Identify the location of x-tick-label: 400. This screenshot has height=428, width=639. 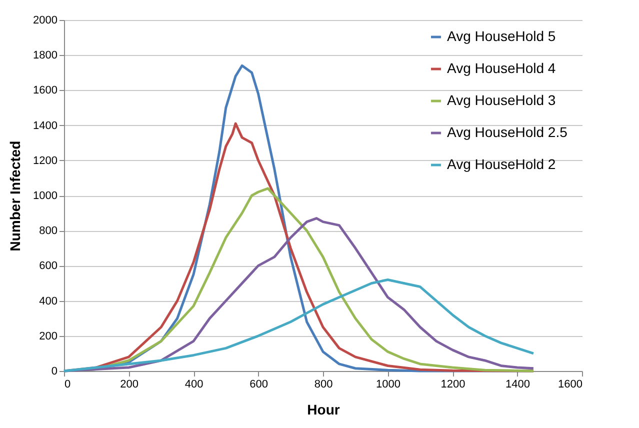
(194, 384).